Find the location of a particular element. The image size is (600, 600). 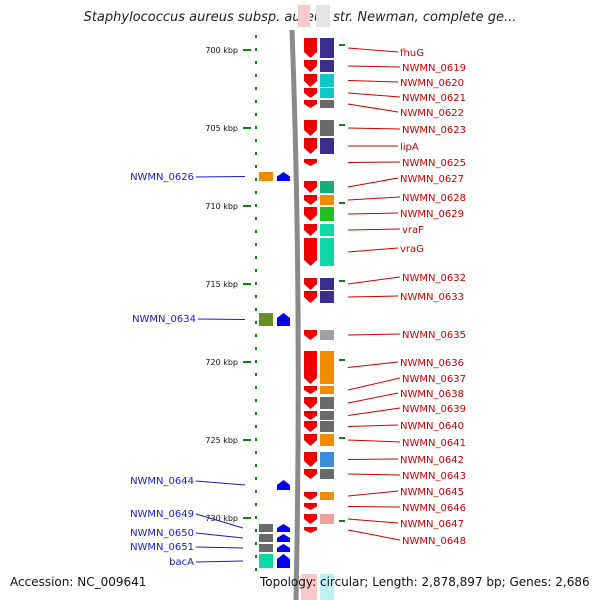

forward-gene-label: NWMN_0625 is located at coordinates (434, 163).